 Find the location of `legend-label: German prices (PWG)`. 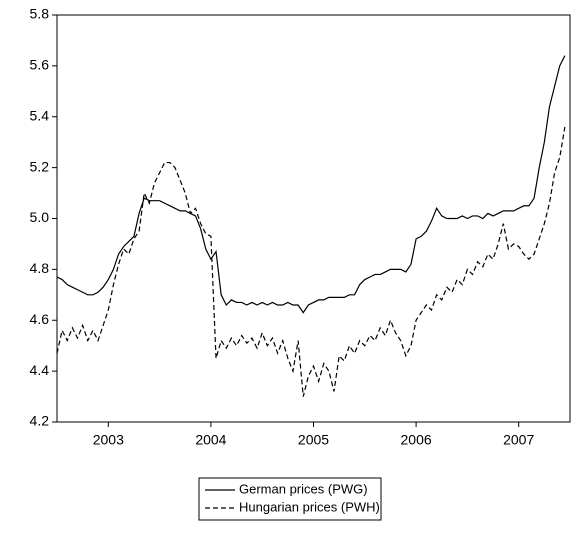

legend-label: German prices (PWG) is located at coordinates (303, 488).